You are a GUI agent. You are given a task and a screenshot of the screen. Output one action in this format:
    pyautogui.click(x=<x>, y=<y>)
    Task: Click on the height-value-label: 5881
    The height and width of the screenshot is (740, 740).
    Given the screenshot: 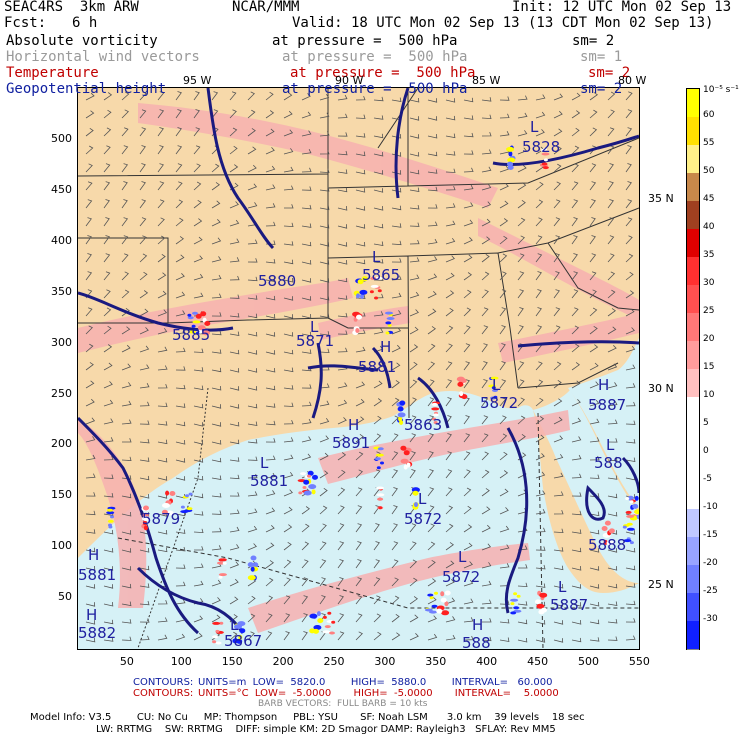 What is the action you would take?
    pyautogui.click(x=269, y=481)
    